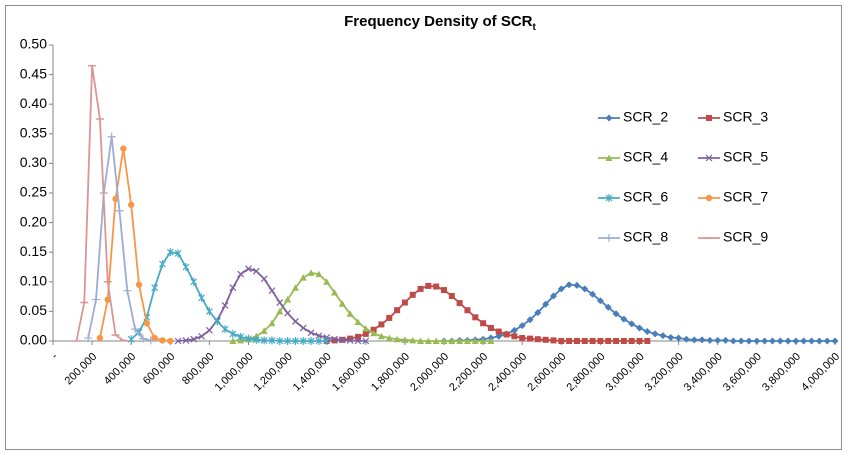  I want to click on chart-title: Frequency Density of SCRt, so click(440, 23).